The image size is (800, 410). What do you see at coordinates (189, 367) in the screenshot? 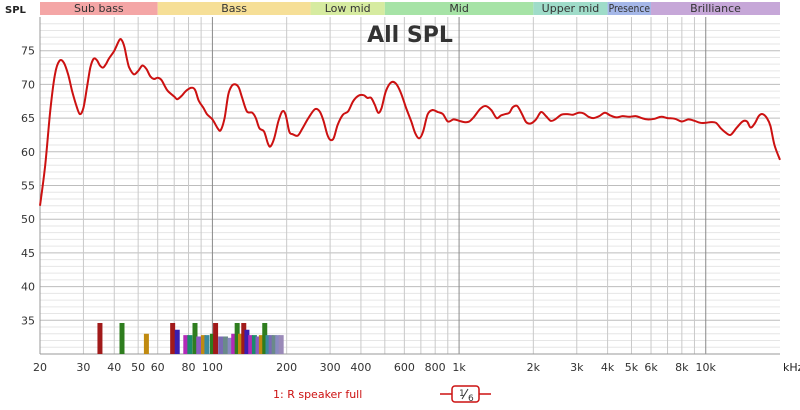
I see `x-tick-label: 80` at bounding box center [189, 367].